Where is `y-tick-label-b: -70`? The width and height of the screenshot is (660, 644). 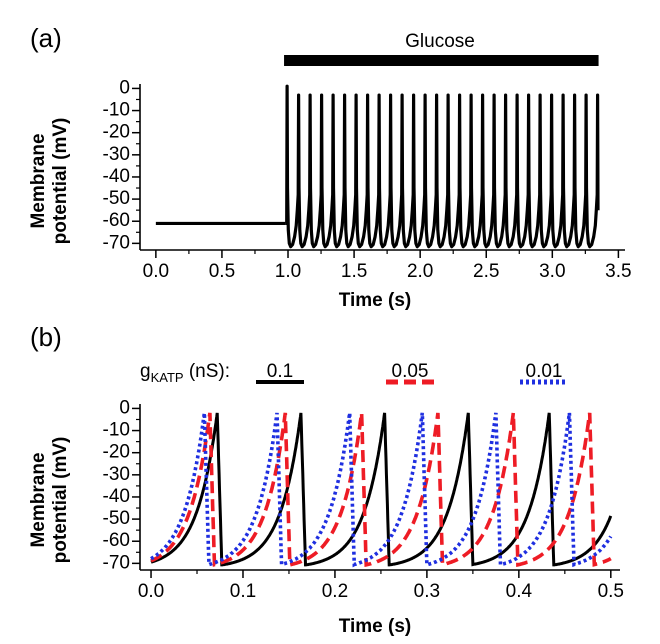 y-tick-label-b: -70 is located at coordinates (116, 562).